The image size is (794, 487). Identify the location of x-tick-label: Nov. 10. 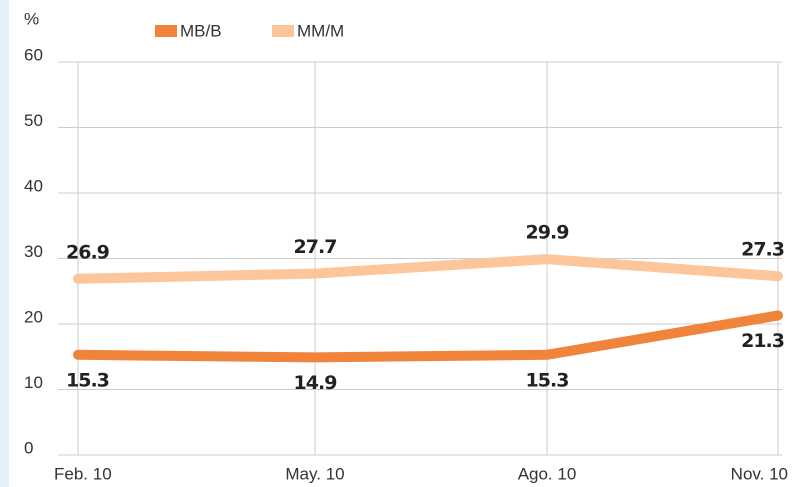
(759, 473).